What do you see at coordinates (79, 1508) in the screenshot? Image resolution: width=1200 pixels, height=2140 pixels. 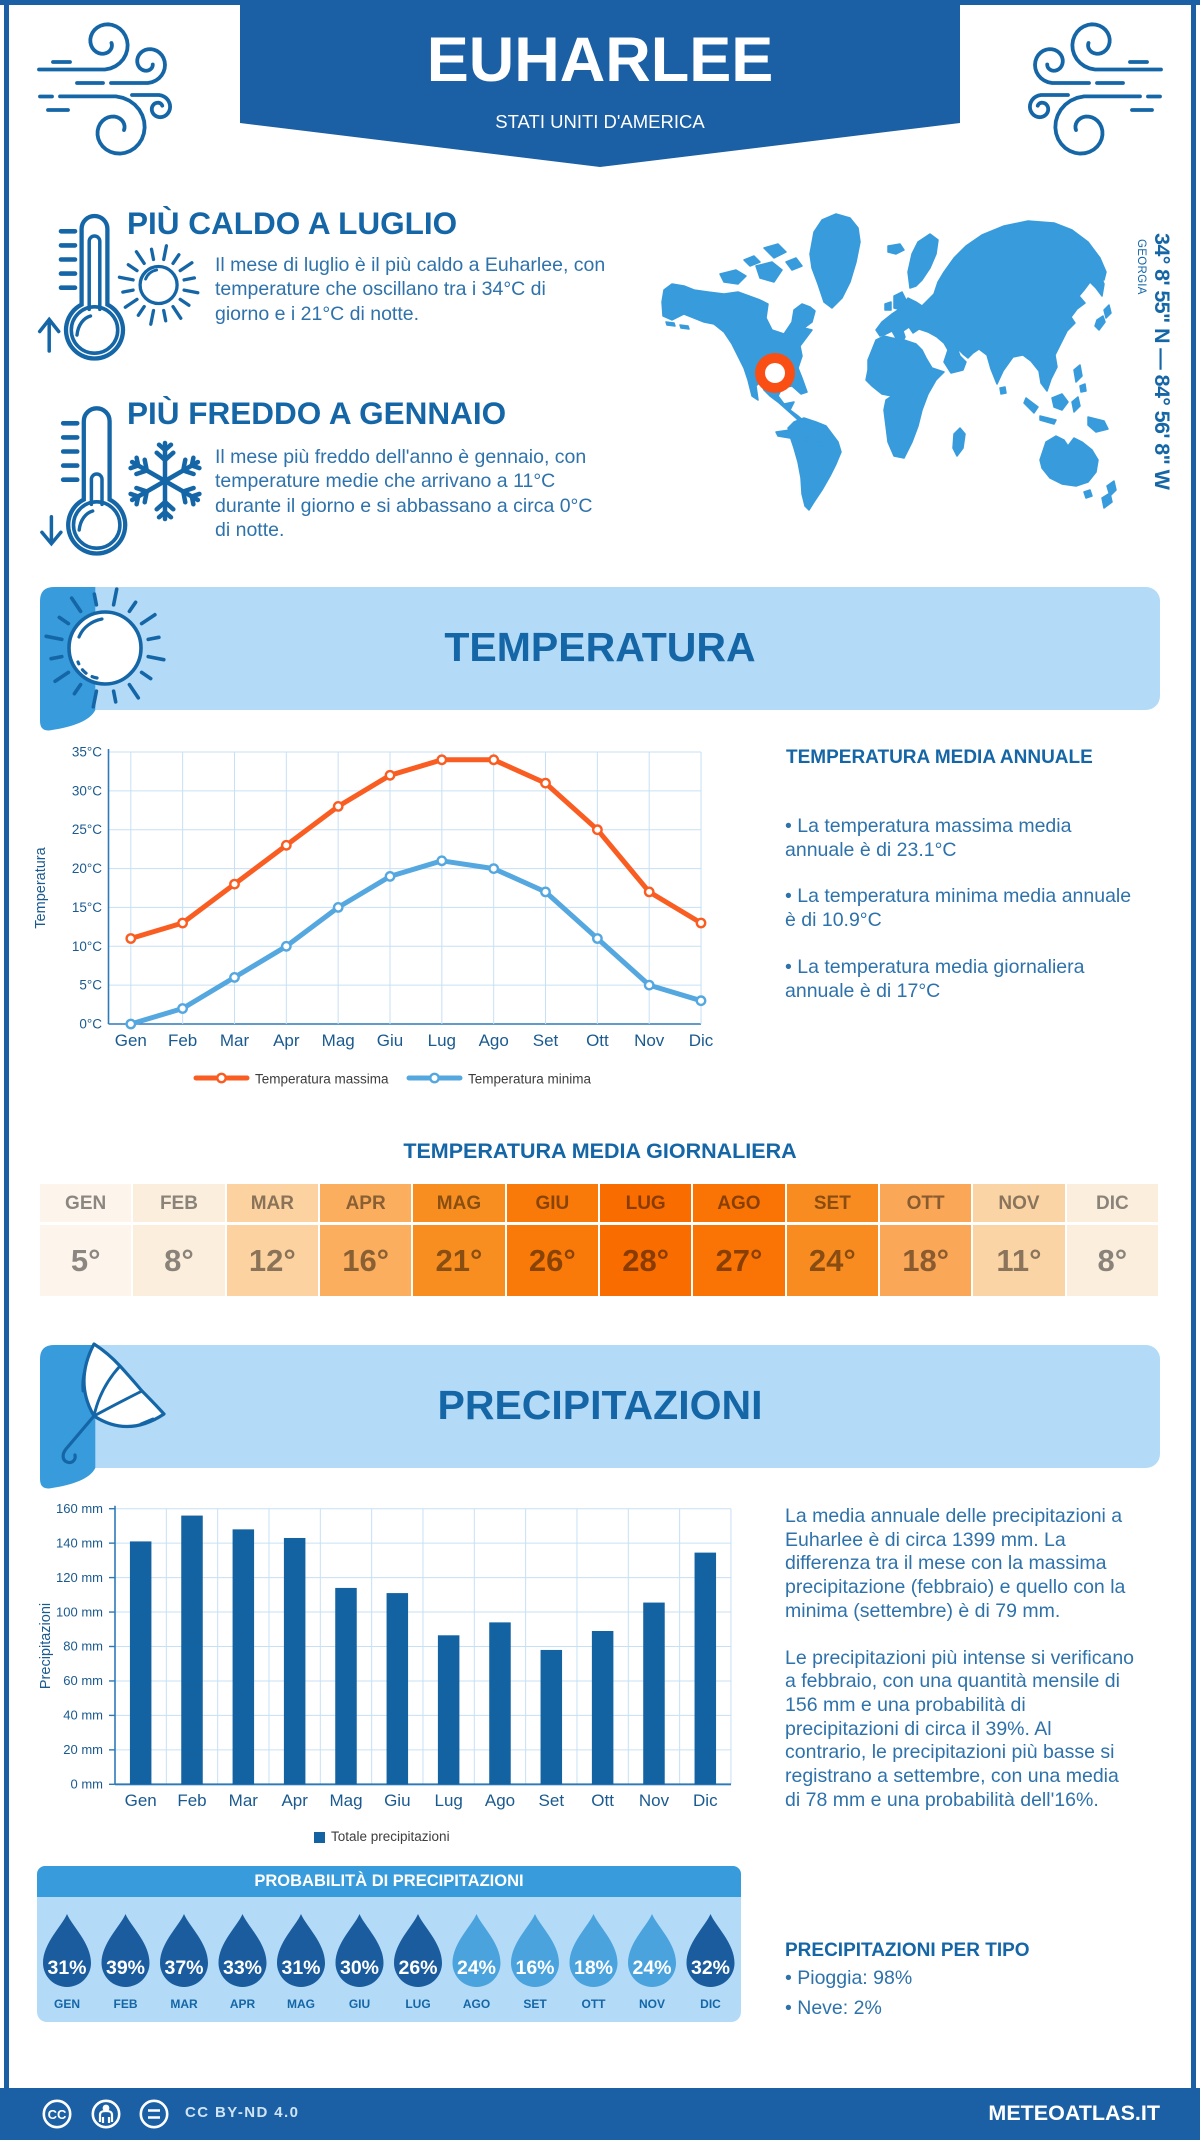 I see `svg-text: 160 mm` at bounding box center [79, 1508].